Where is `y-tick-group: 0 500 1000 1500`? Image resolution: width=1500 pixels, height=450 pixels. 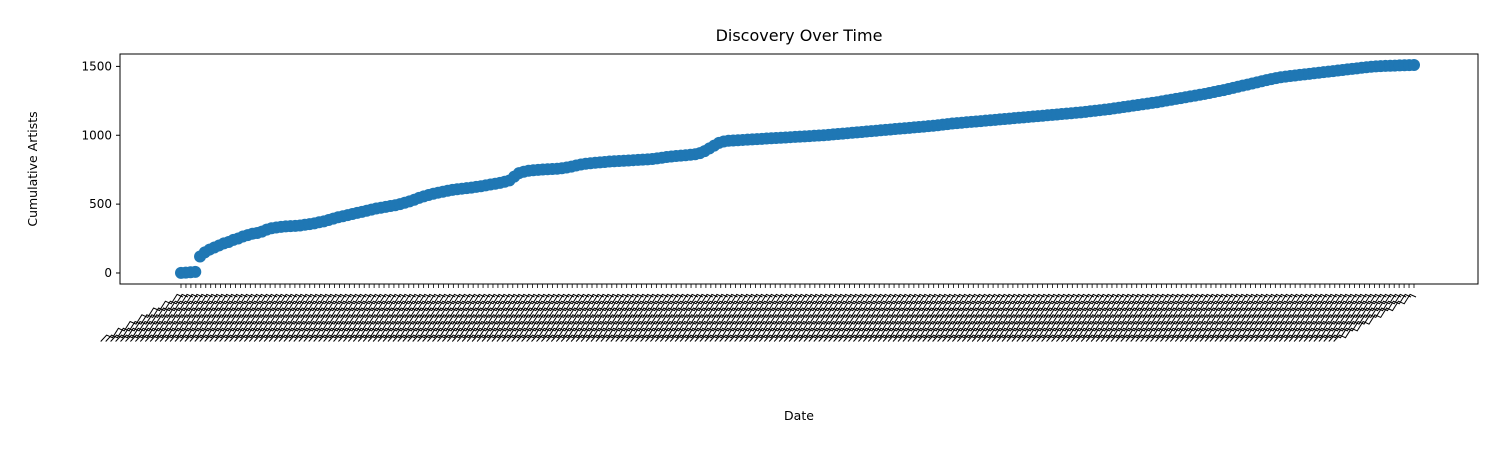
y-tick-group: 0 500 1000 1500 is located at coordinates (100, 169).